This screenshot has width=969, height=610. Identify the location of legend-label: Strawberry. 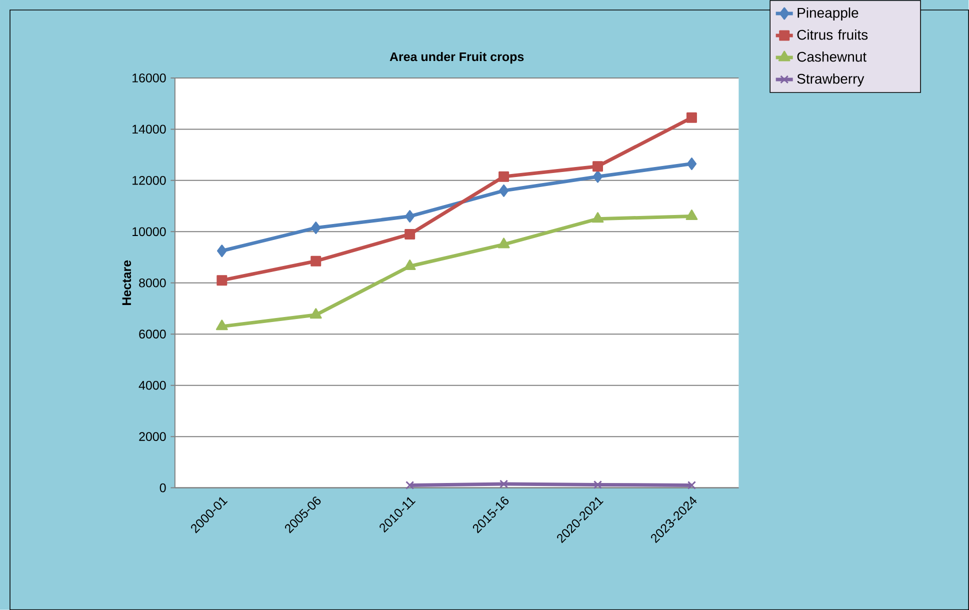
(830, 79).